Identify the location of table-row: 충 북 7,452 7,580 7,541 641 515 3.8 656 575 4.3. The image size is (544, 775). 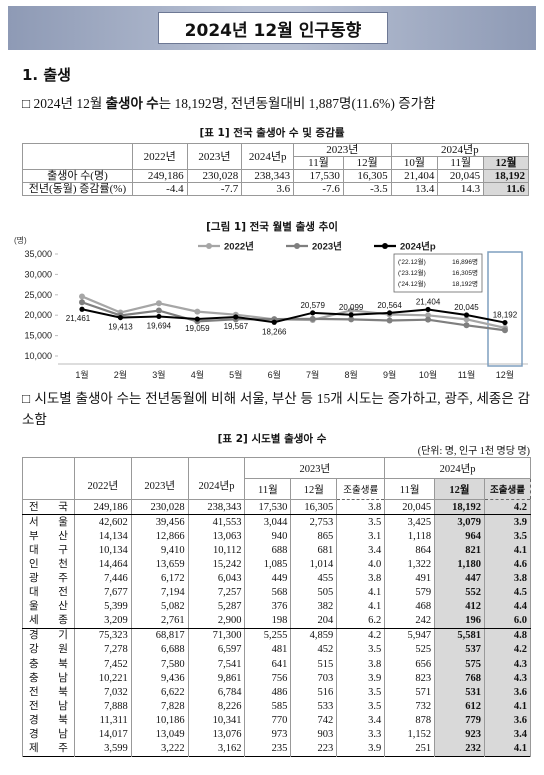
(277, 664).